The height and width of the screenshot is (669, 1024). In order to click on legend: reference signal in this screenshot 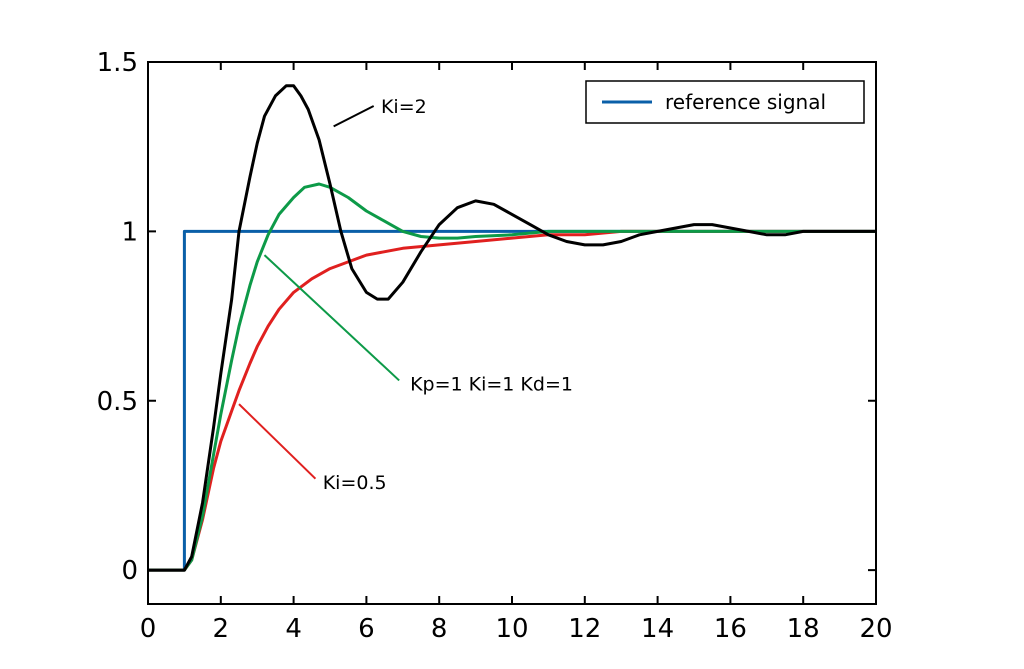, I will do `click(725, 102)`.